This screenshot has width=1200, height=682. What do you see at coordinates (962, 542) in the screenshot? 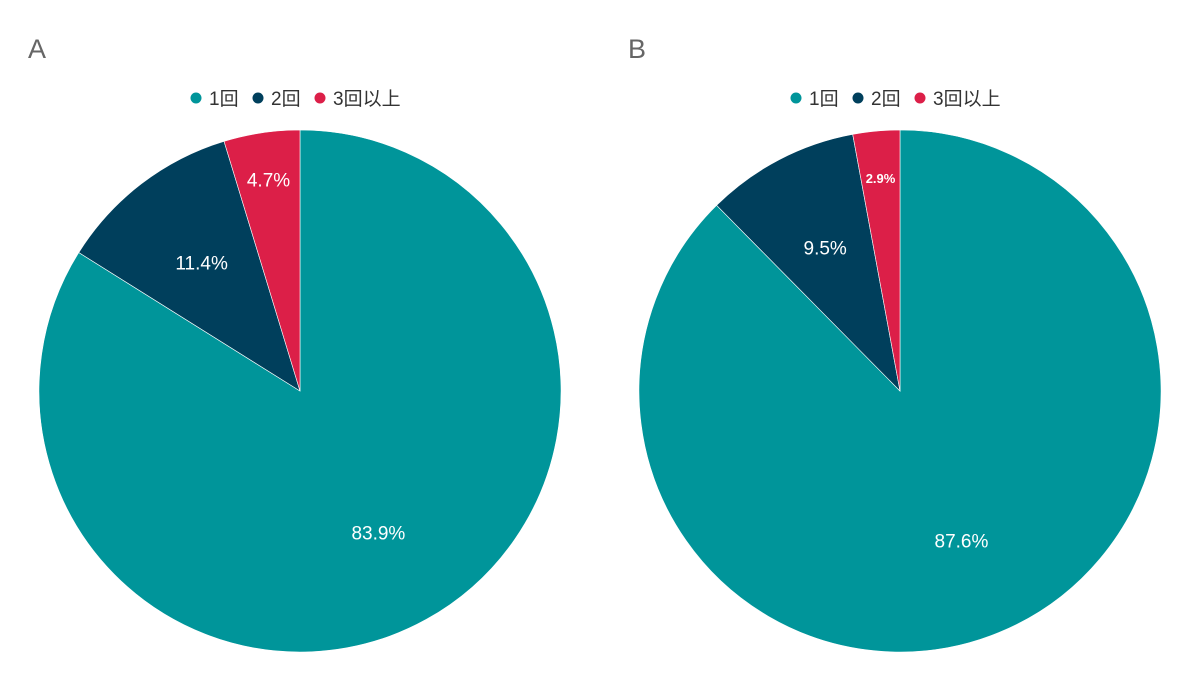
I see `slice-label: 87.6%` at bounding box center [962, 542].